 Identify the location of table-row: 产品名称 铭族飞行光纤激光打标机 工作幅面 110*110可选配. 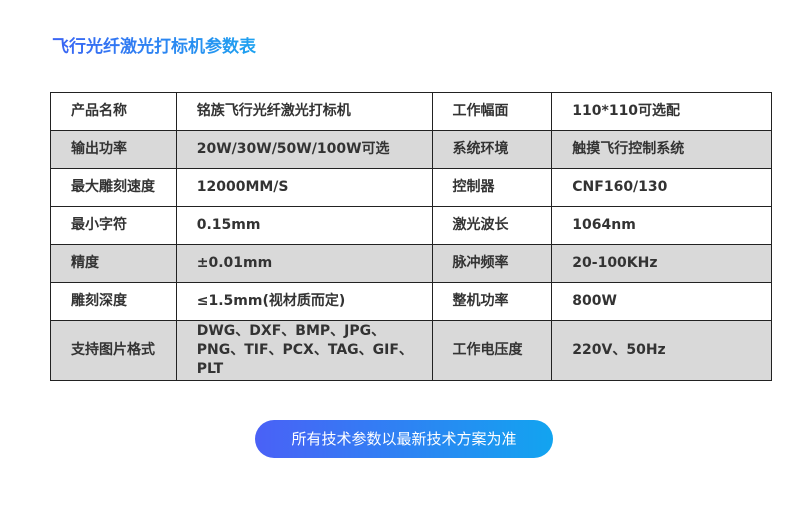
(411, 111).